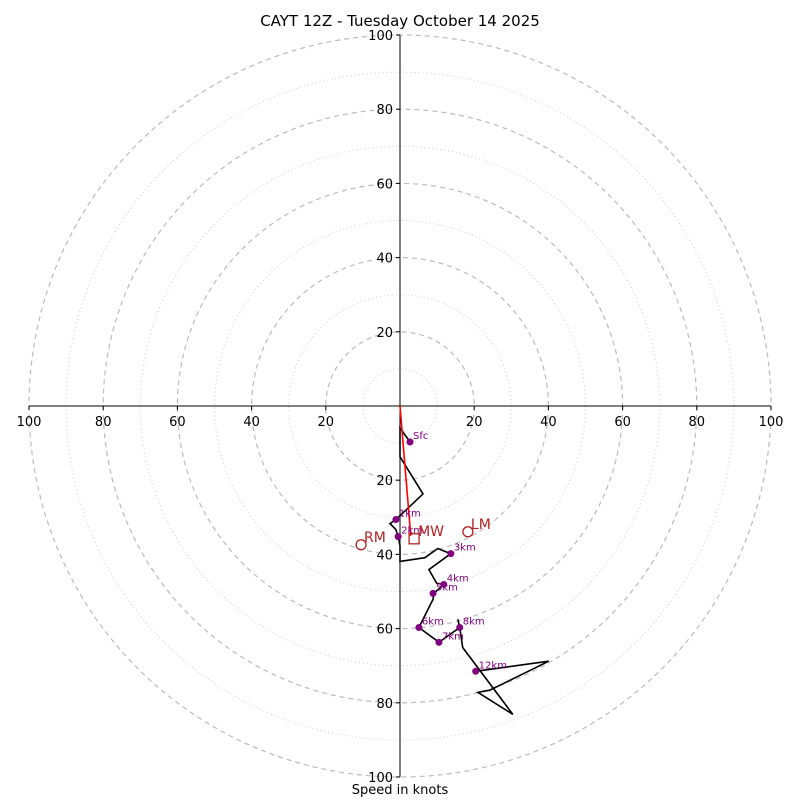 Image resolution: width=800 pixels, height=800 pixels. I want to click on level-label-12km: 12km, so click(493, 665).